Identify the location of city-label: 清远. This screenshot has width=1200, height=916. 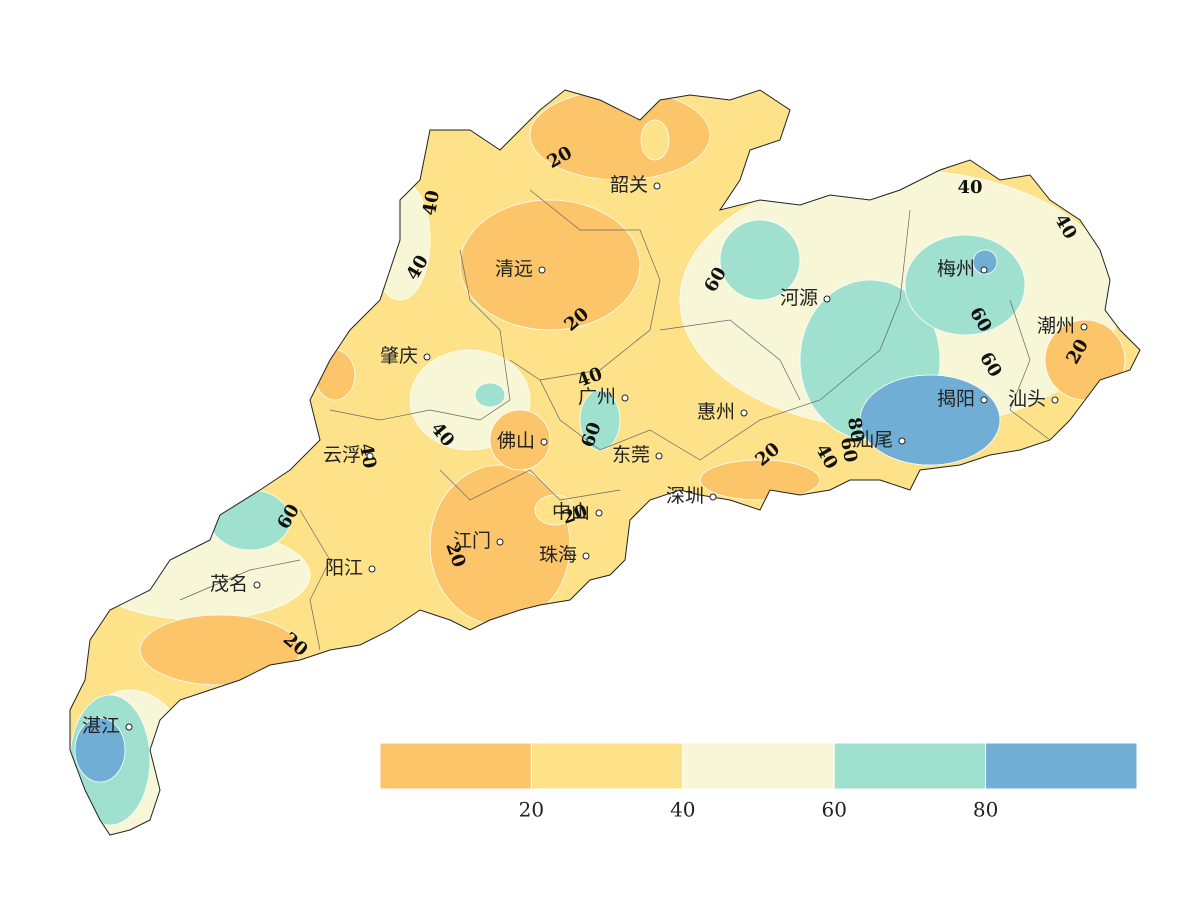
(514, 269).